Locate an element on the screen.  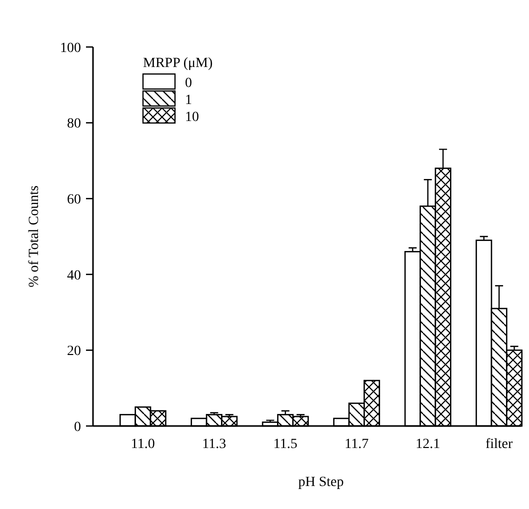
x-tick-label: 11.0 is located at coordinates (142, 444).